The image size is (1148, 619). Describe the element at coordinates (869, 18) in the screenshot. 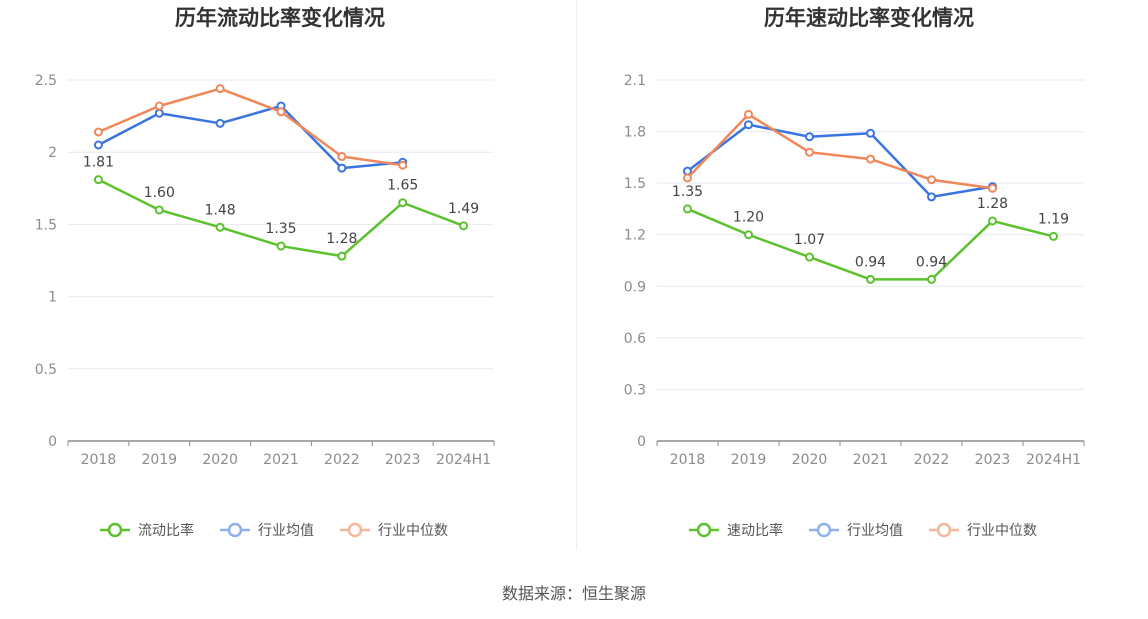

I see `chart-title: 历年速动比率变化情况` at that location.